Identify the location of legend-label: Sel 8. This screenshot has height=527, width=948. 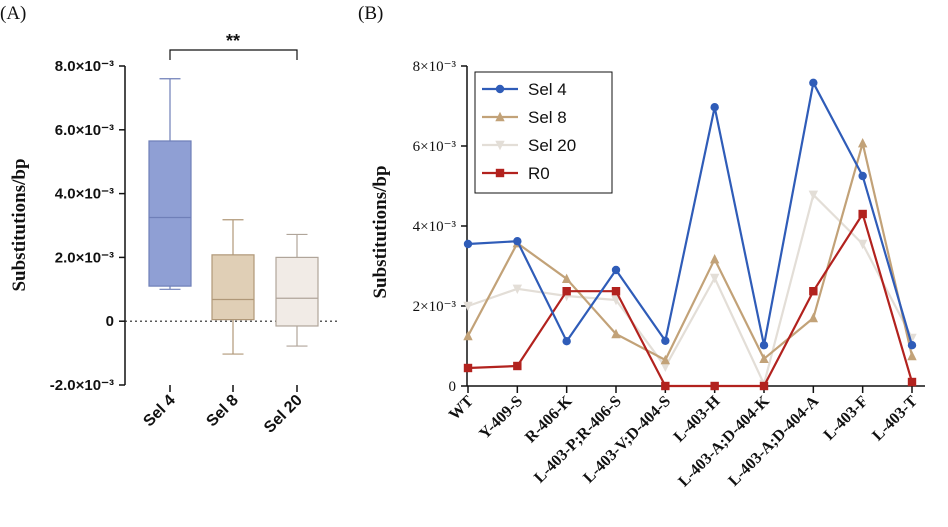
(547, 117).